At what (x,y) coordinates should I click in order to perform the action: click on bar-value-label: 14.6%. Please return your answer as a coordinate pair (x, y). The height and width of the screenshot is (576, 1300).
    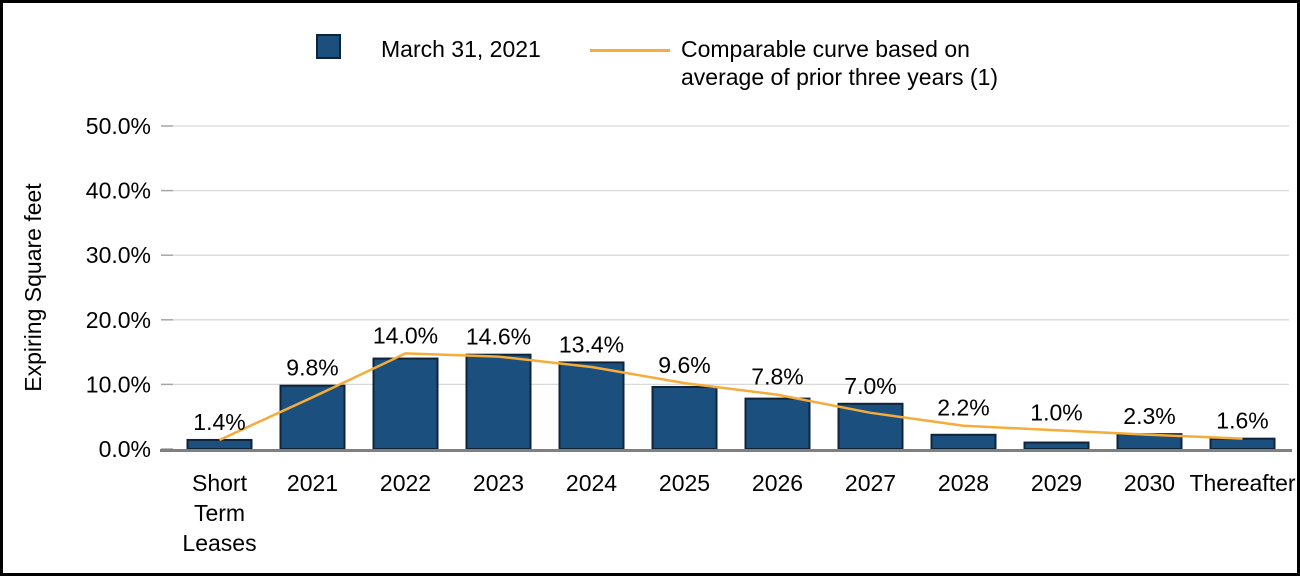
    Looking at the image, I should click on (498, 337).